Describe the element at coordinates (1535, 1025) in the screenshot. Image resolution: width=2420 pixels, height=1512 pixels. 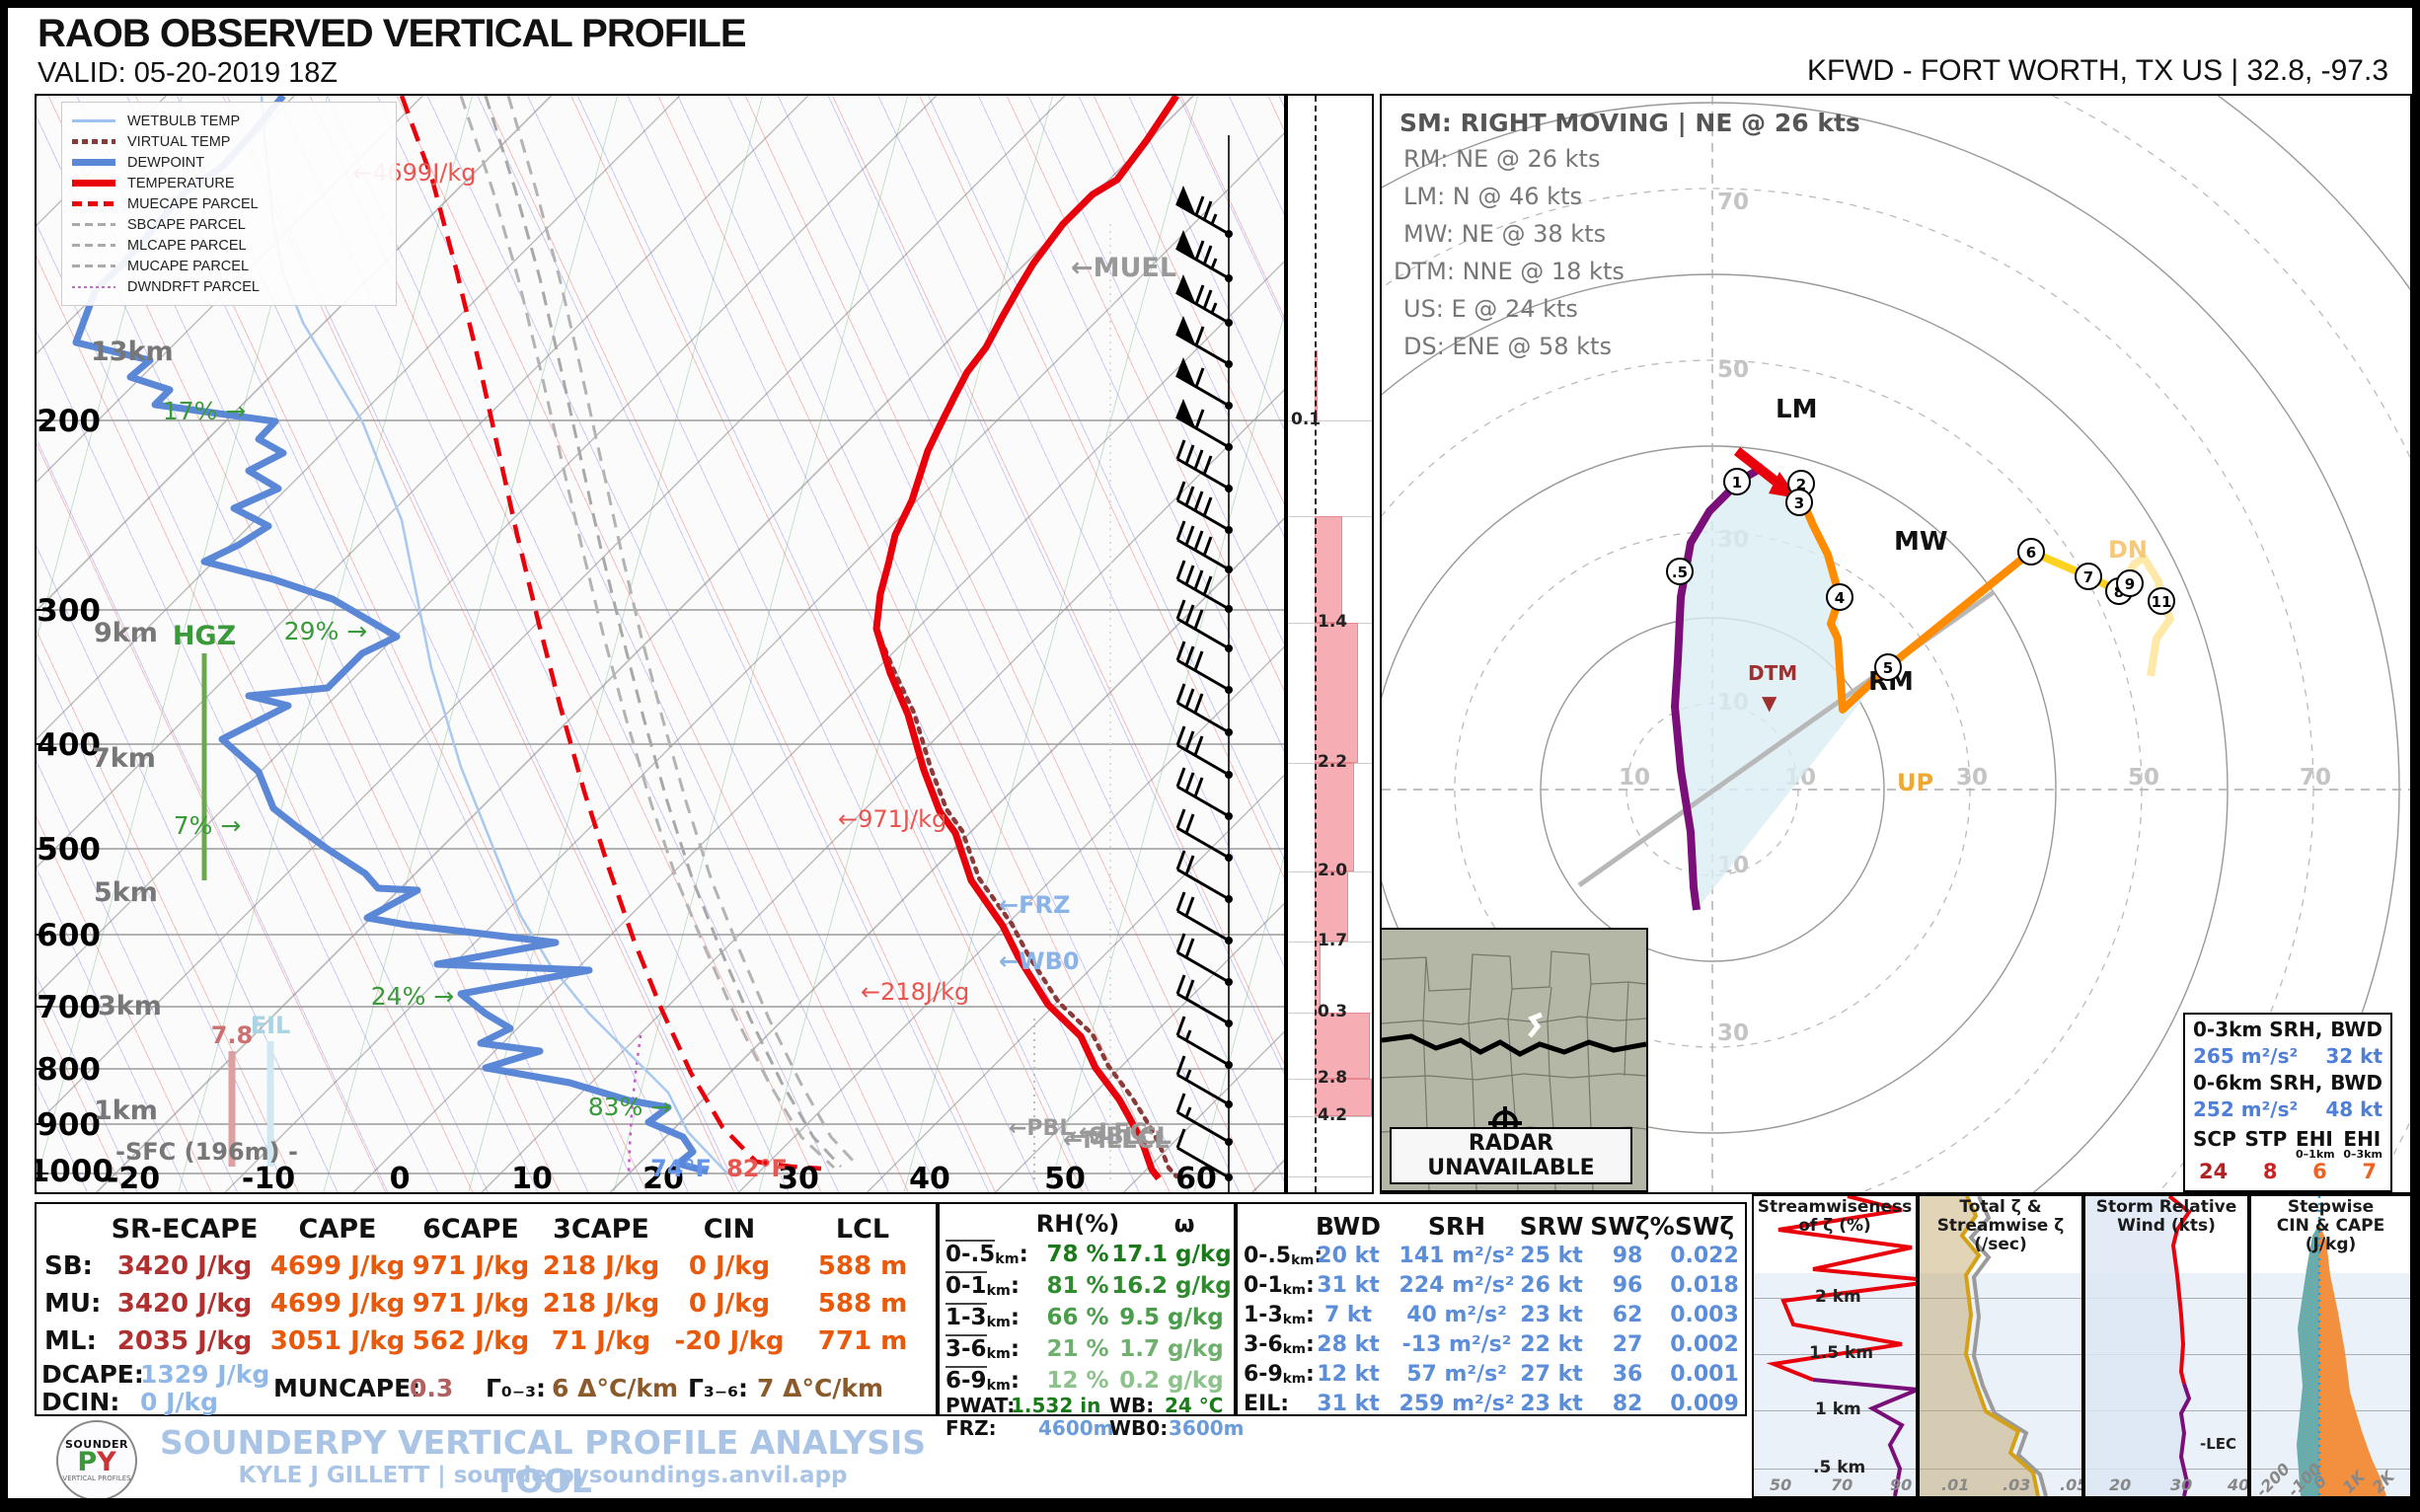
I see `lake-feature` at that location.